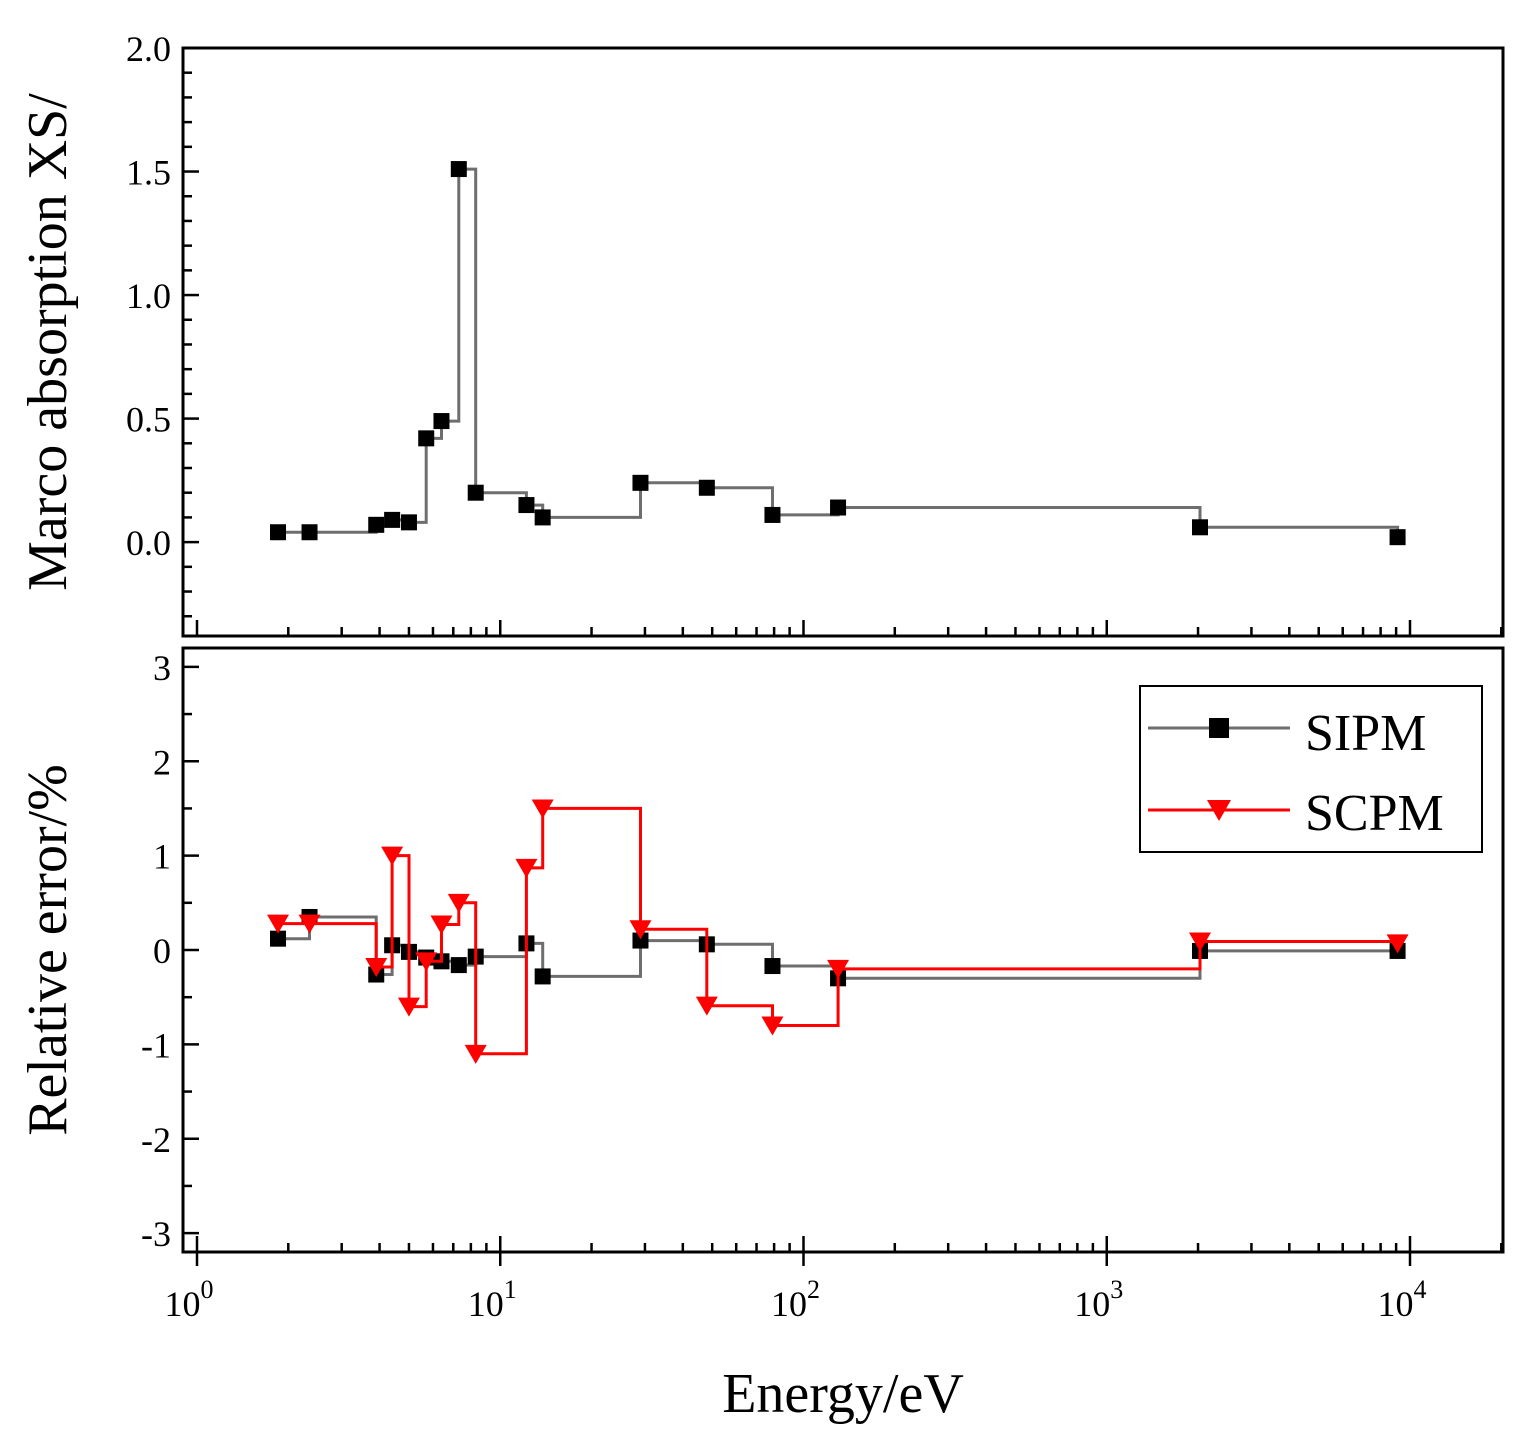 The width and height of the screenshot is (1517, 1442). What do you see at coordinates (148, 173) in the screenshot?
I see `y-tick-label: 1.5` at bounding box center [148, 173].